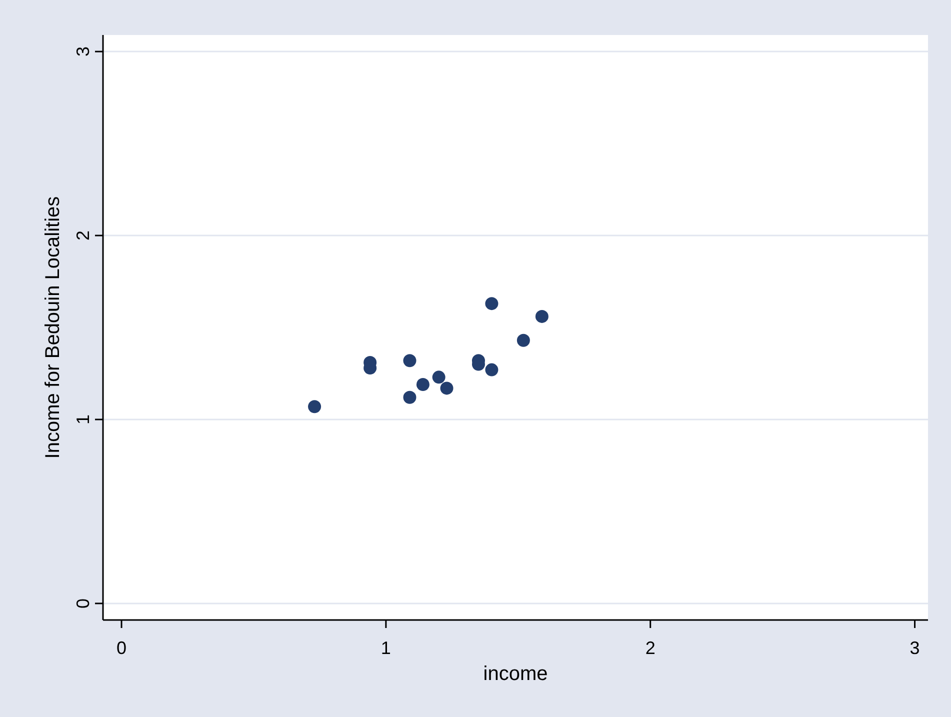 This screenshot has width=951, height=717. I want to click on x-axis-title: income, so click(515, 674).